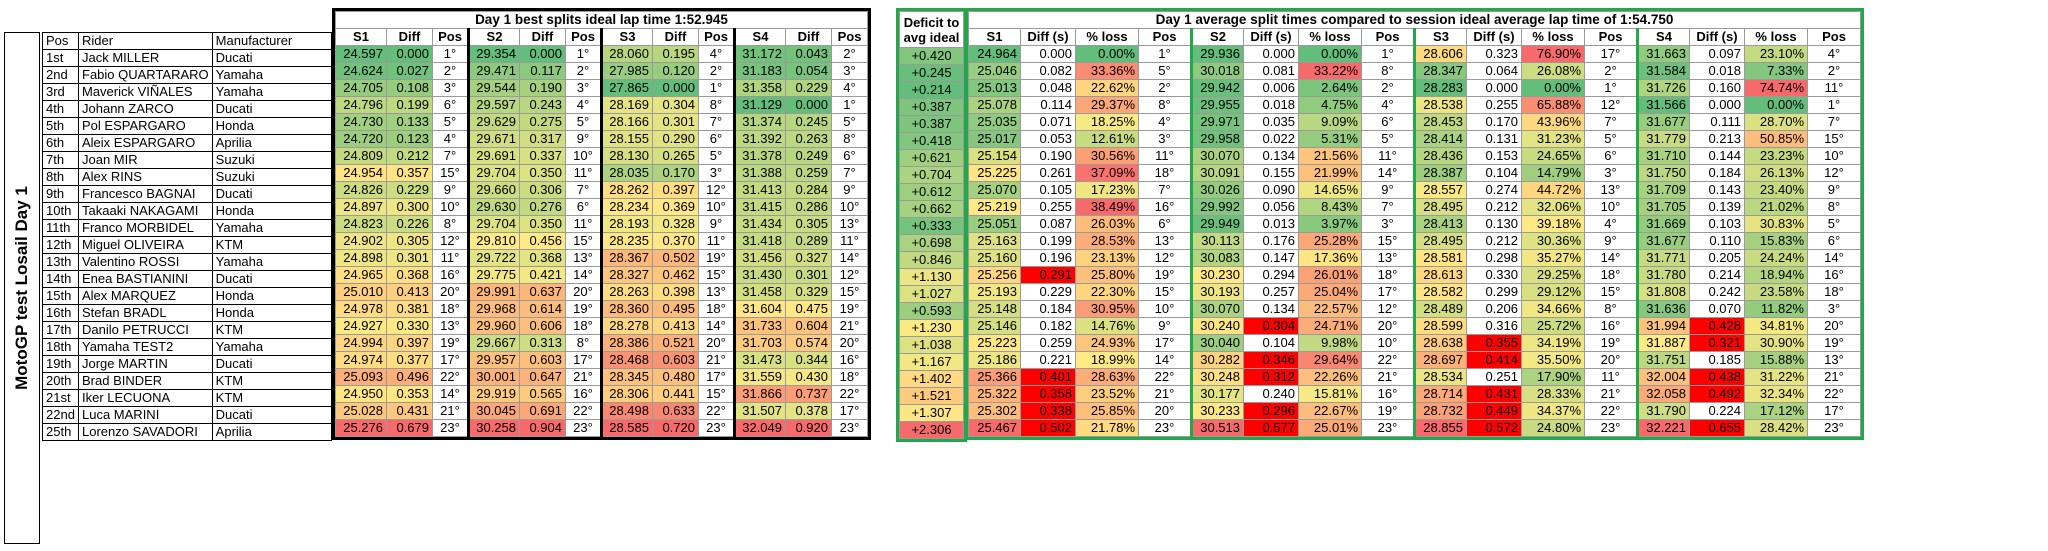 The height and width of the screenshot is (551, 2048). I want to click on rider-pos: 6th, so click(60, 143).